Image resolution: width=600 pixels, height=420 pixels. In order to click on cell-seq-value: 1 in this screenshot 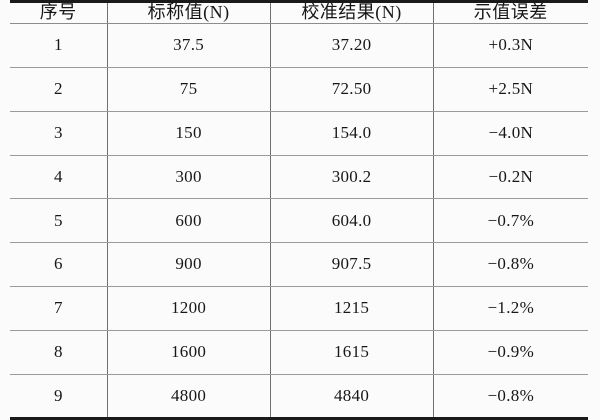, I will do `click(58, 44)`.